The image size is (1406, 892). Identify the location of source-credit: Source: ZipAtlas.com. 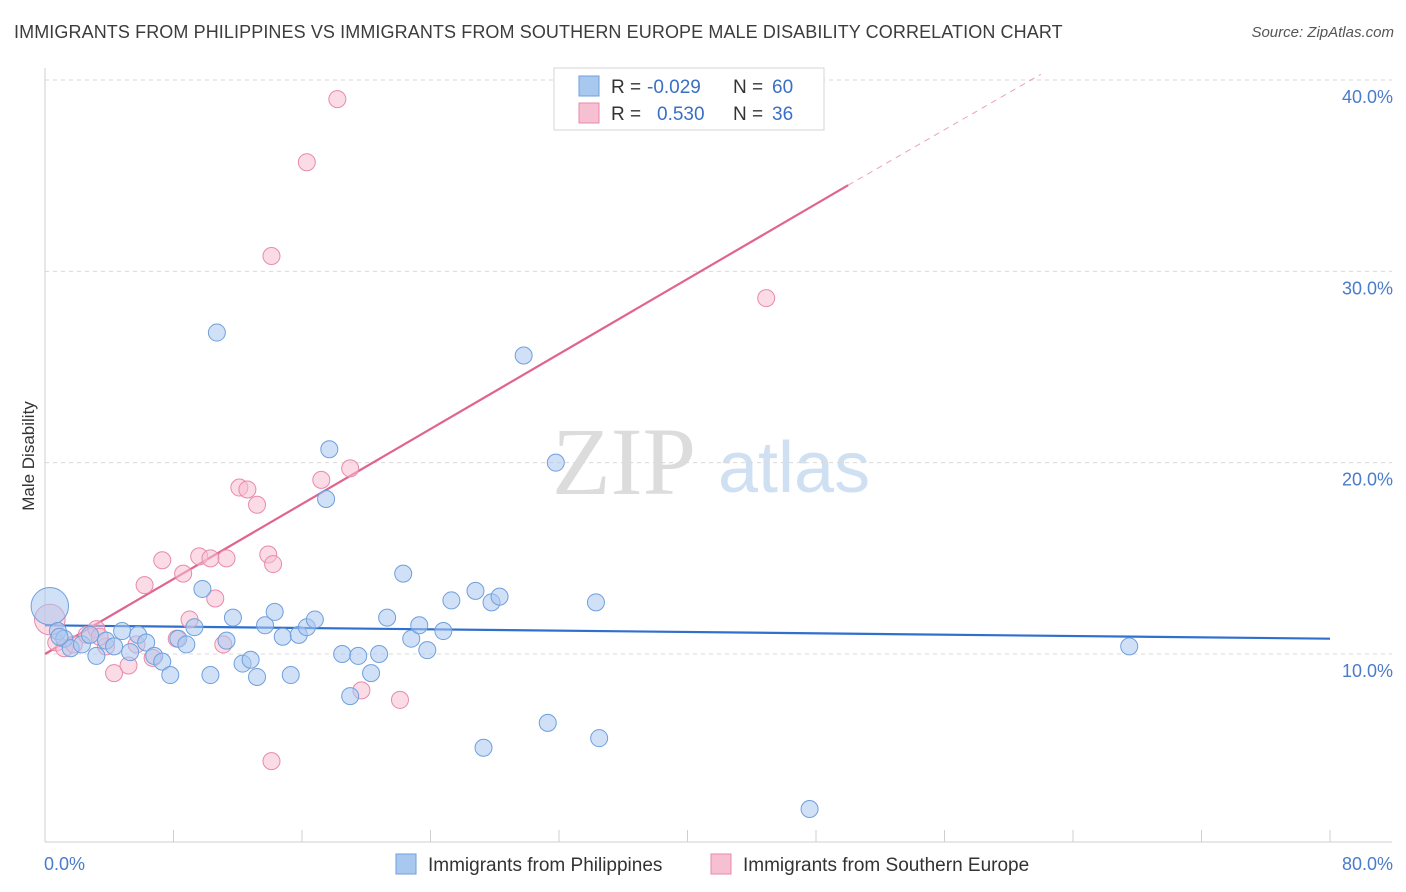
(1322, 32).